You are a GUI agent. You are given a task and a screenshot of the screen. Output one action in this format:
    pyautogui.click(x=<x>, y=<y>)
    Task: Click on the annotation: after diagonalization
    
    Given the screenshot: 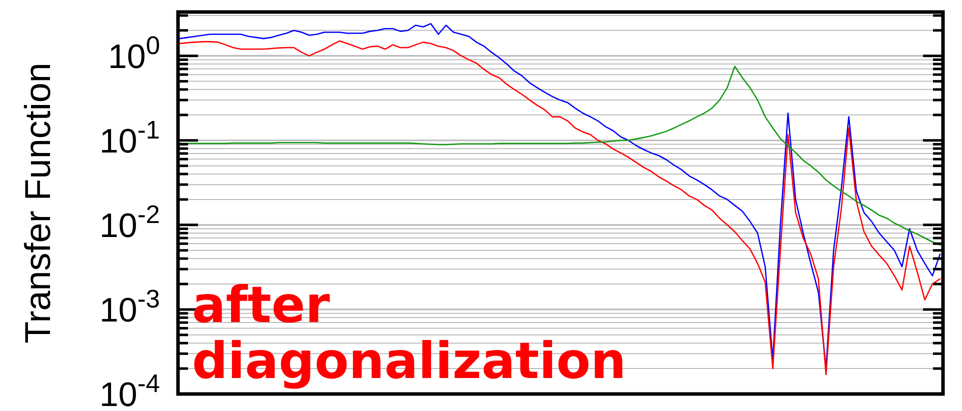 What is the action you would take?
    pyautogui.click(x=409, y=333)
    